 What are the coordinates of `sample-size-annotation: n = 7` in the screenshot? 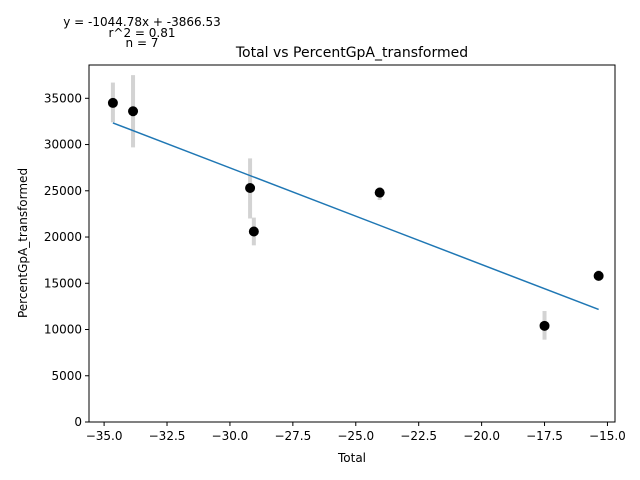 It's located at (142, 43).